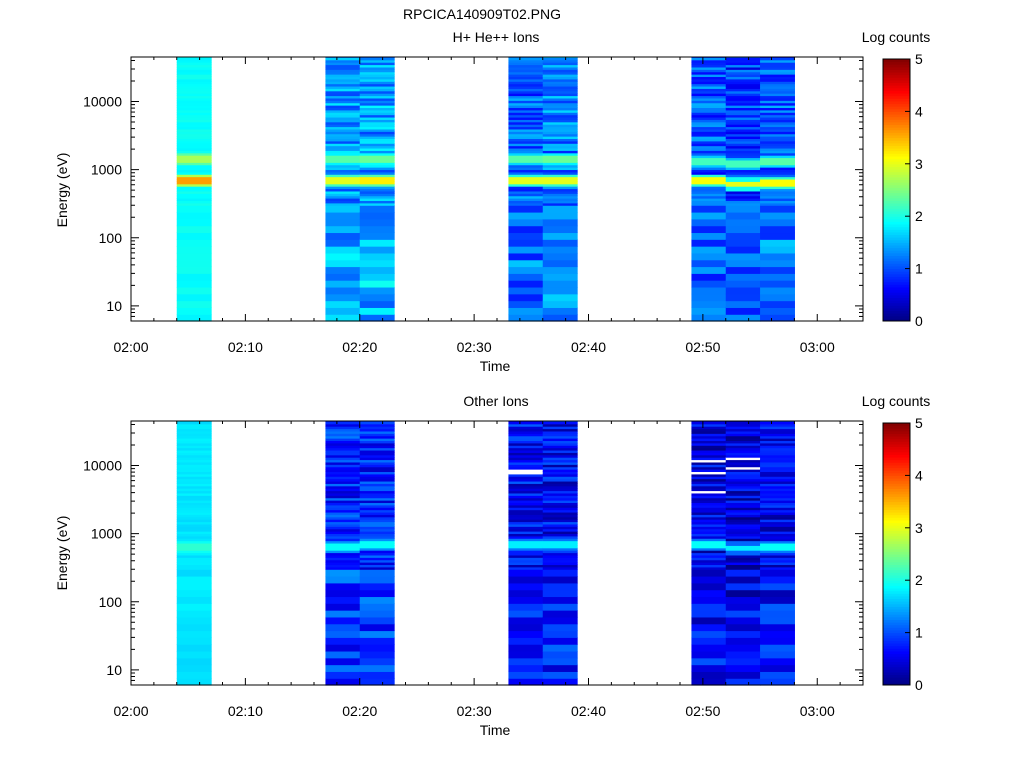 The image size is (1024, 768). Describe the element at coordinates (111, 602) in the screenshot. I see `y-tick-label: 100` at that location.